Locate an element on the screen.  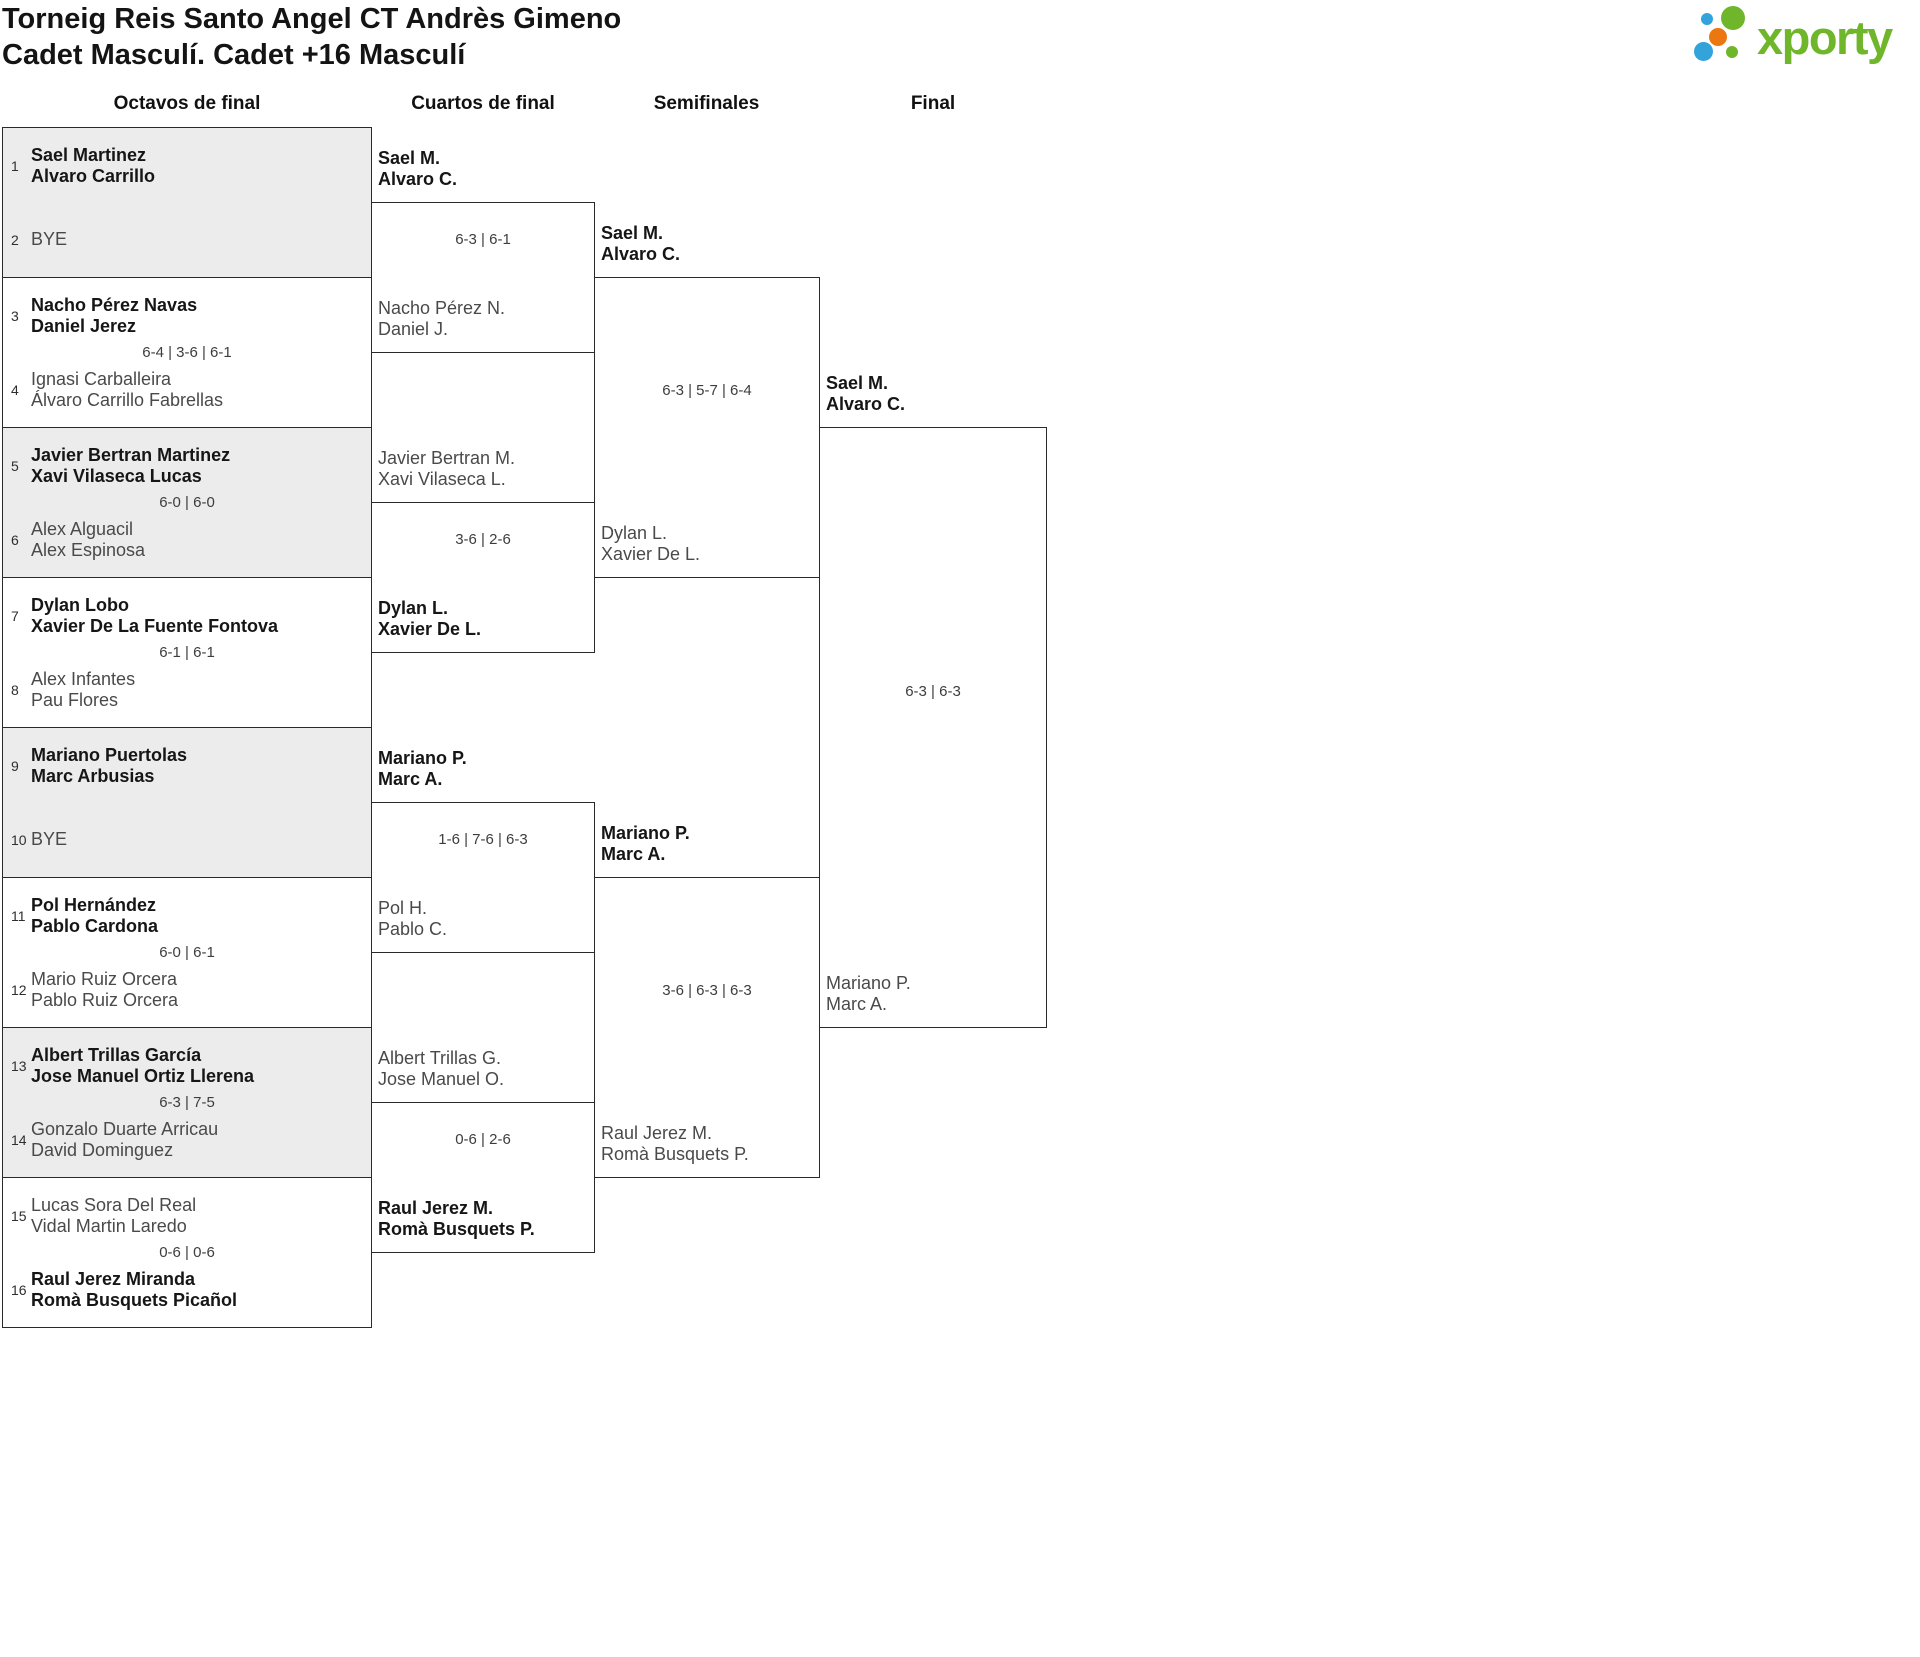
seed-number: 4 is located at coordinates (15, 389).